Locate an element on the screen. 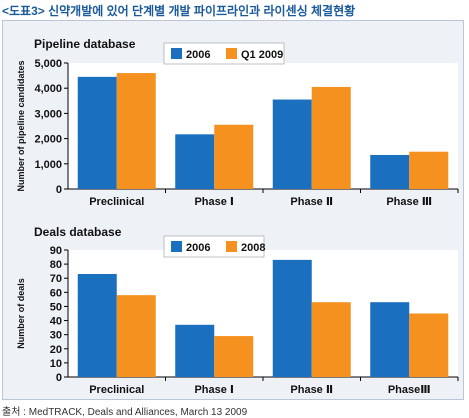 The height and width of the screenshot is (418, 469). y-tick-label-1-4: 40 is located at coordinates (56, 322).